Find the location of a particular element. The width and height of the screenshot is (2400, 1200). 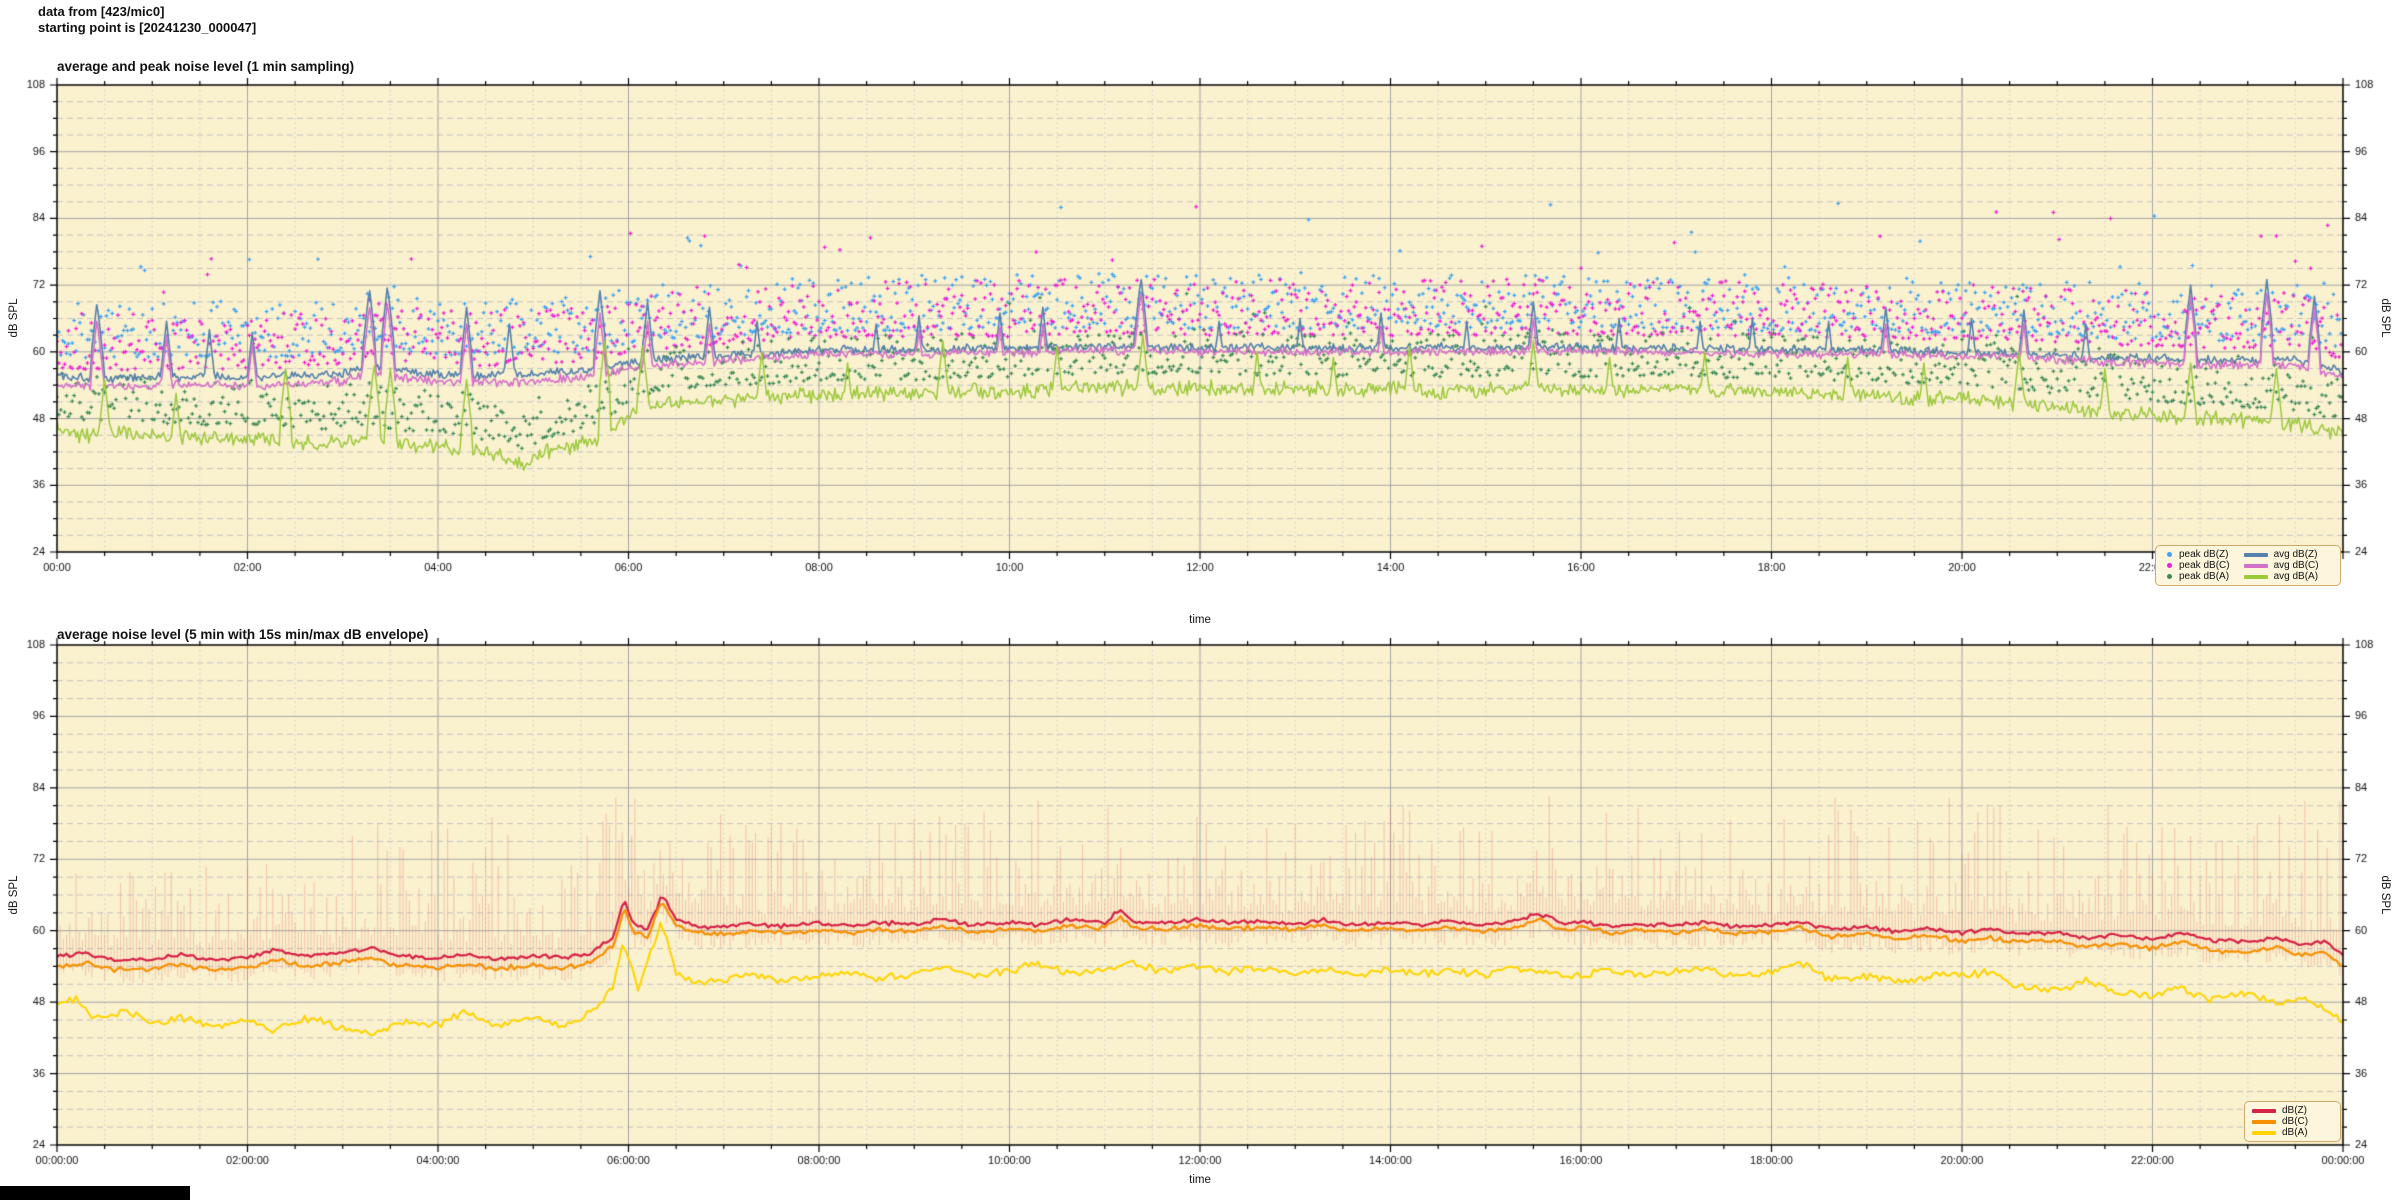

legend-label: dB(Z) is located at coordinates (2294, 1110).